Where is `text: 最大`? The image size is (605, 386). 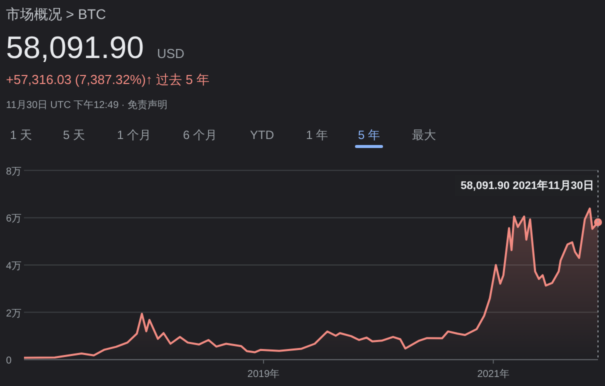 text: 最大 is located at coordinates (424, 135).